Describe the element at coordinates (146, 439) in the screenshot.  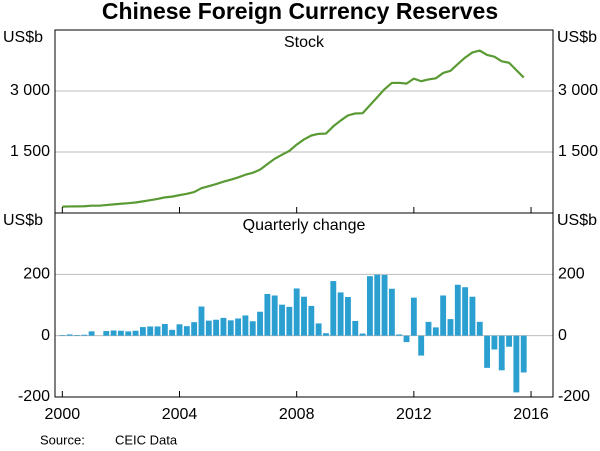
I see `source: CEIC Data` at that location.